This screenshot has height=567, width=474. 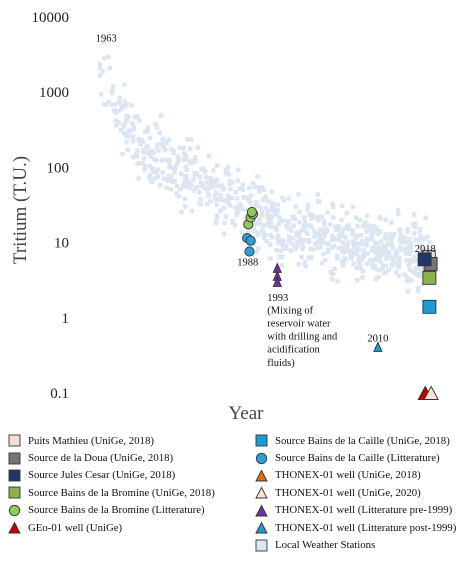 What do you see at coordinates (277, 298) in the screenshot?
I see `annotation-label: 1993` at bounding box center [277, 298].